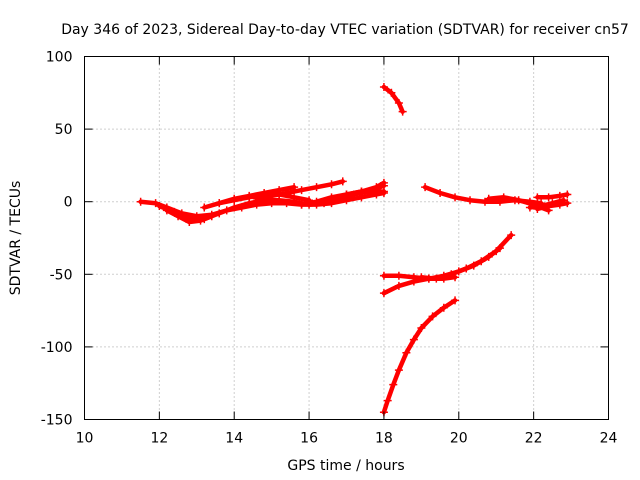 The height and width of the screenshot is (480, 640). Describe the element at coordinates (68, 203) in the screenshot. I see `y-tick-label: 0` at that location.